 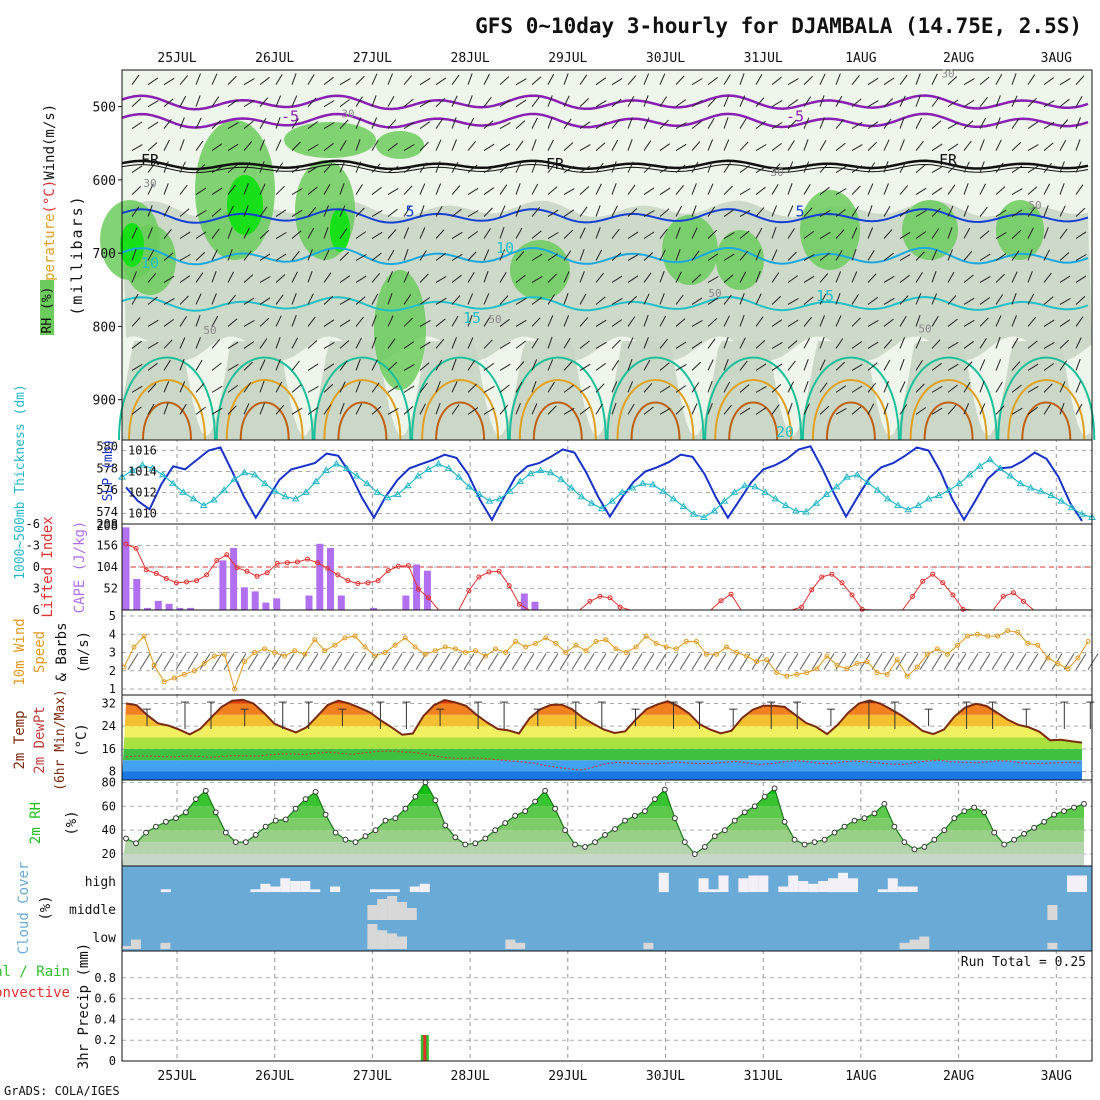 What do you see at coordinates (604, 760) in the screenshot?
I see `dewpt2m-line` at bounding box center [604, 760].